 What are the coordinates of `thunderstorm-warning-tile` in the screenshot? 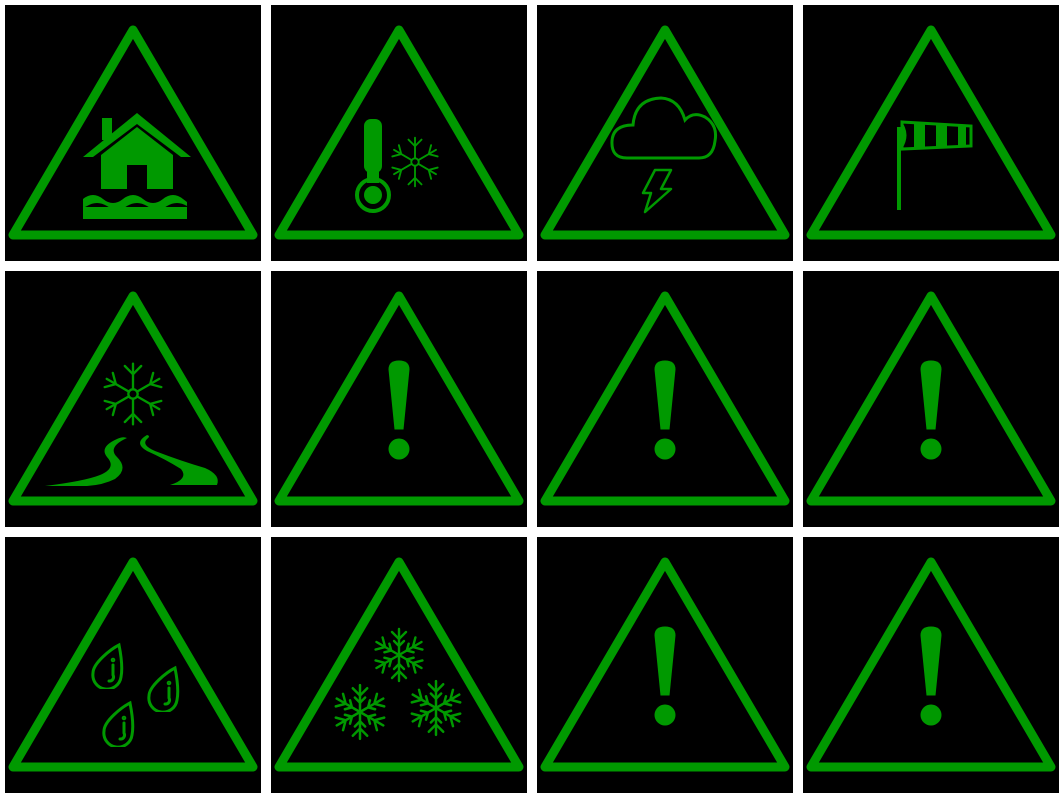 It's located at (665, 133).